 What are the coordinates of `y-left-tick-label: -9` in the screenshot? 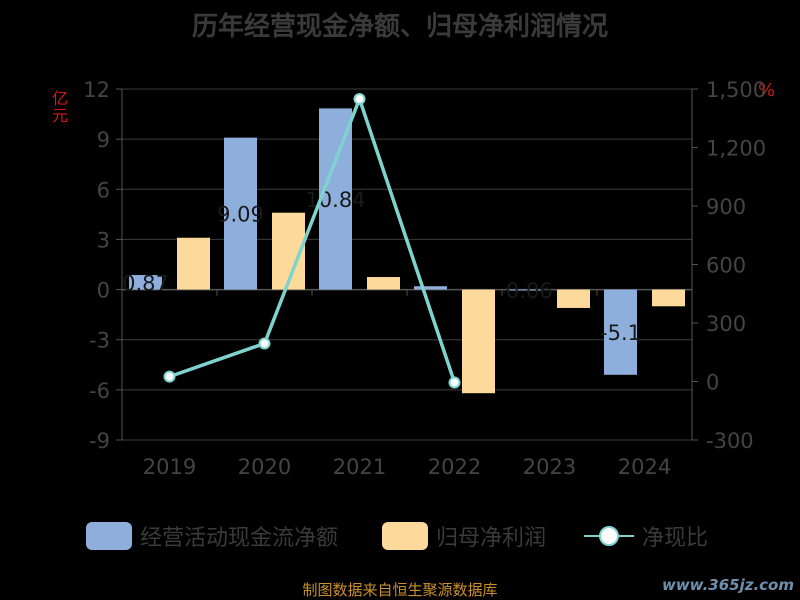 It's located at (99, 441).